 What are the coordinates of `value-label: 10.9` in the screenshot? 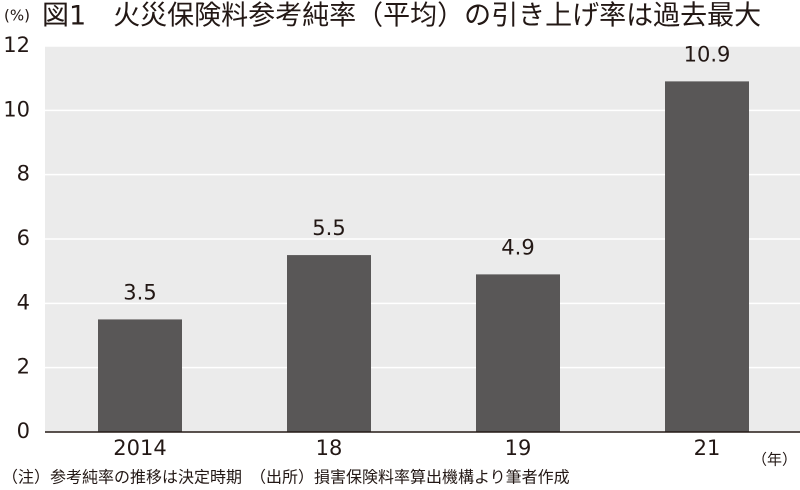 It's located at (707, 54).